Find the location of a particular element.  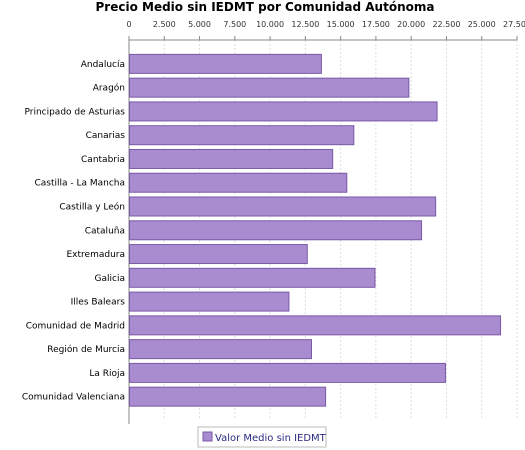

x-tick-label: 7.500 is located at coordinates (234, 24).